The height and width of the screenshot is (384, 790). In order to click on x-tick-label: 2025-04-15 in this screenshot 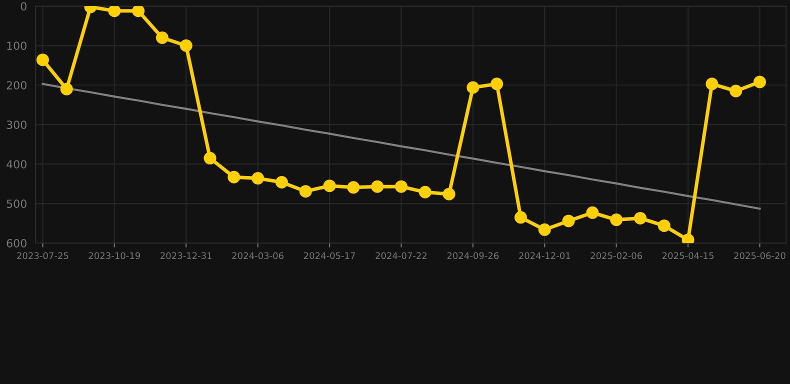, I will do `click(688, 256)`.